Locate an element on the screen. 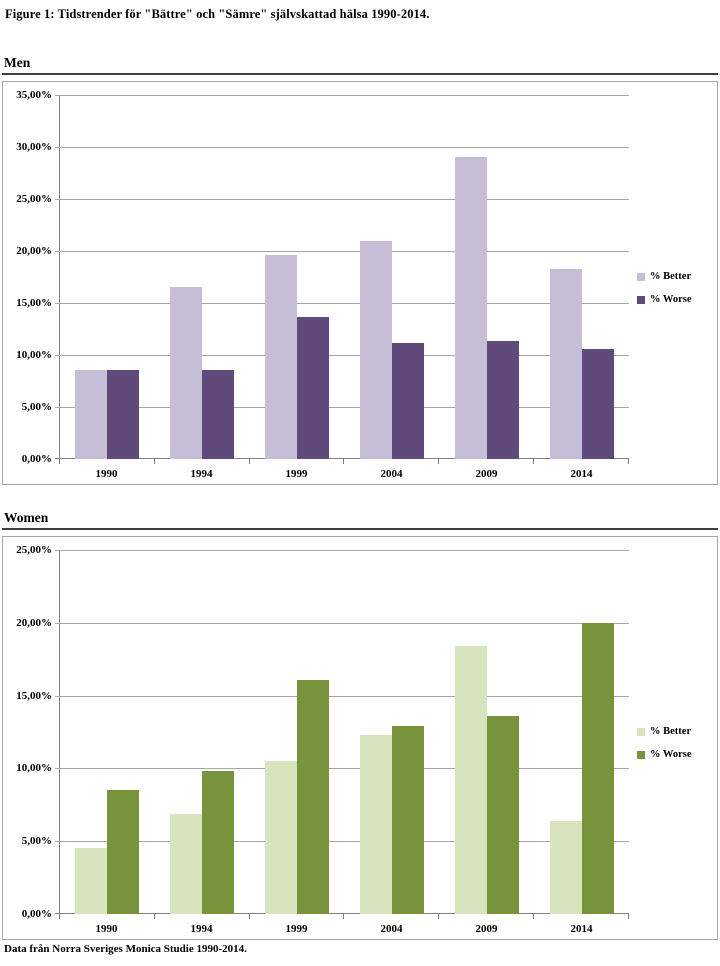 This screenshot has height=966, width=720. bar-worse-1990 is located at coordinates (123, 414).